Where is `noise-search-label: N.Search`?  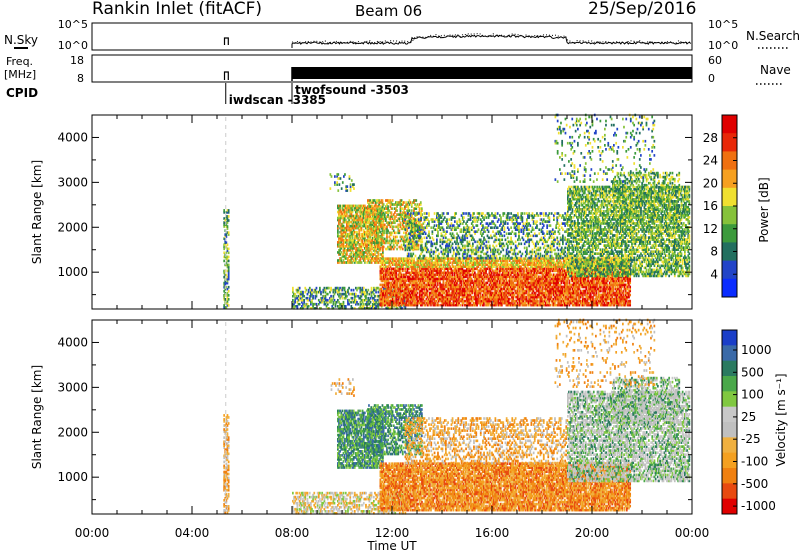 noise-search-label: N.Search is located at coordinates (773, 36).